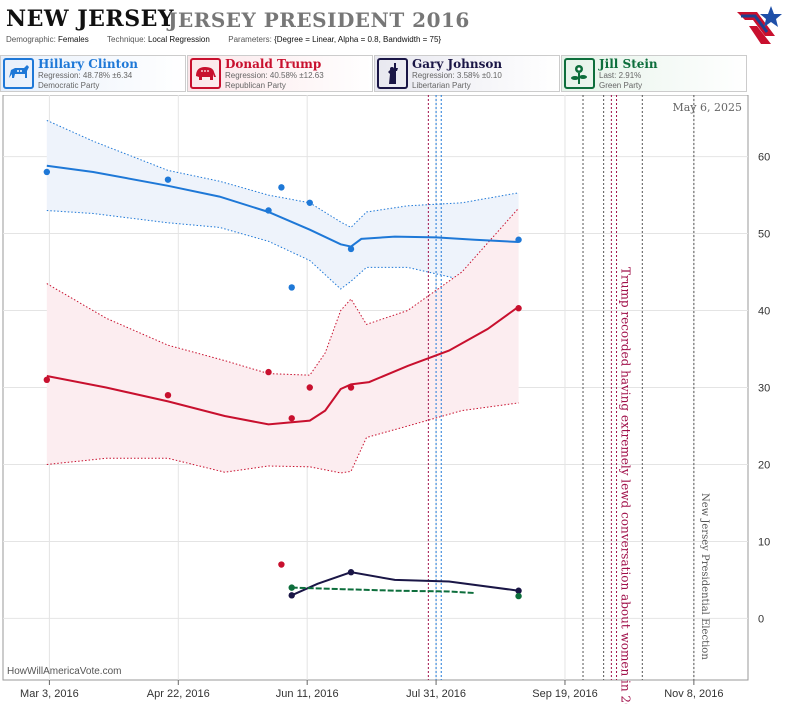  Describe the element at coordinates (761, 619) in the screenshot. I see `y-tick-label: 0` at that location.